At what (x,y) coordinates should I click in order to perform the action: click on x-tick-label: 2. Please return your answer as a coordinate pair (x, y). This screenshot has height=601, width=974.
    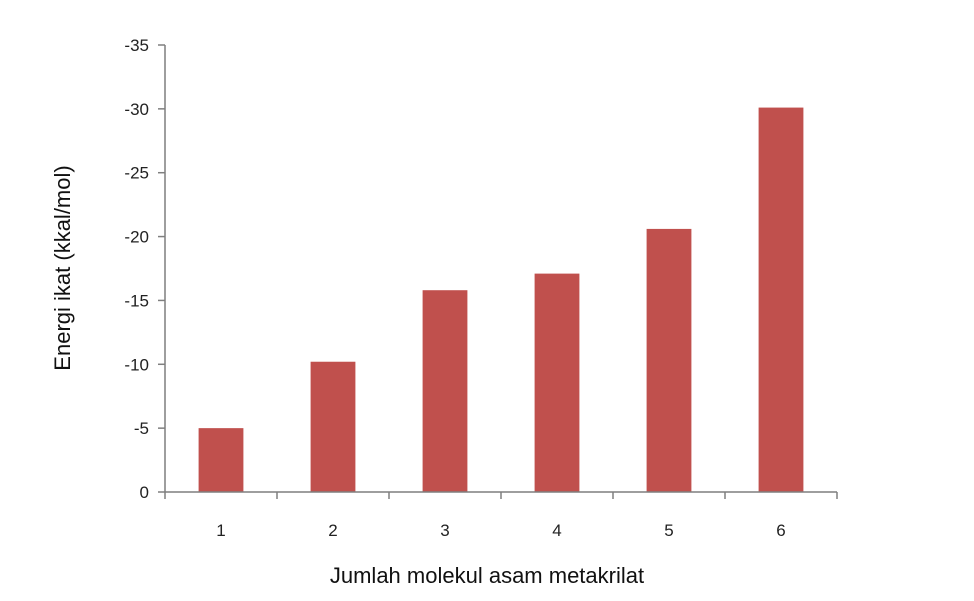
    Looking at the image, I should click on (332, 530).